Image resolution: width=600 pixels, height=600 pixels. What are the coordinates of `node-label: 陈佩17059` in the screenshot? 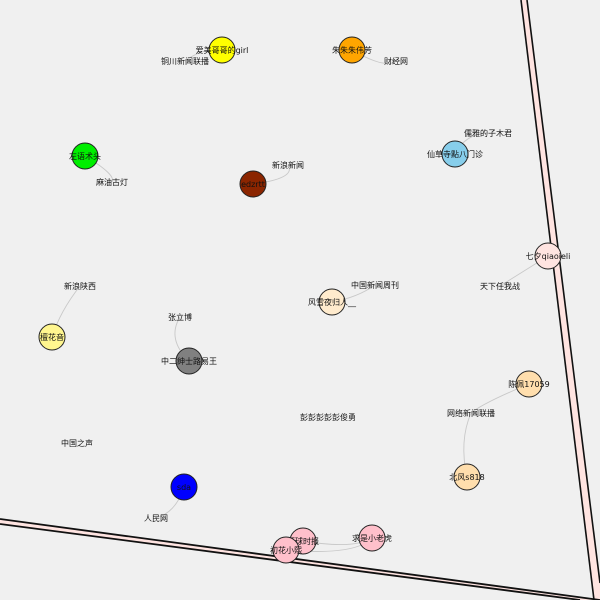 It's located at (528, 384).